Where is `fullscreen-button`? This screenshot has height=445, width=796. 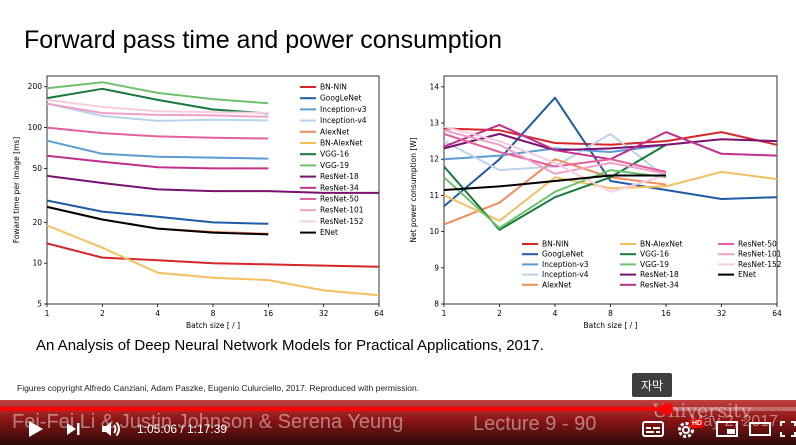
fullscreen-button is located at coordinates (788, 429).